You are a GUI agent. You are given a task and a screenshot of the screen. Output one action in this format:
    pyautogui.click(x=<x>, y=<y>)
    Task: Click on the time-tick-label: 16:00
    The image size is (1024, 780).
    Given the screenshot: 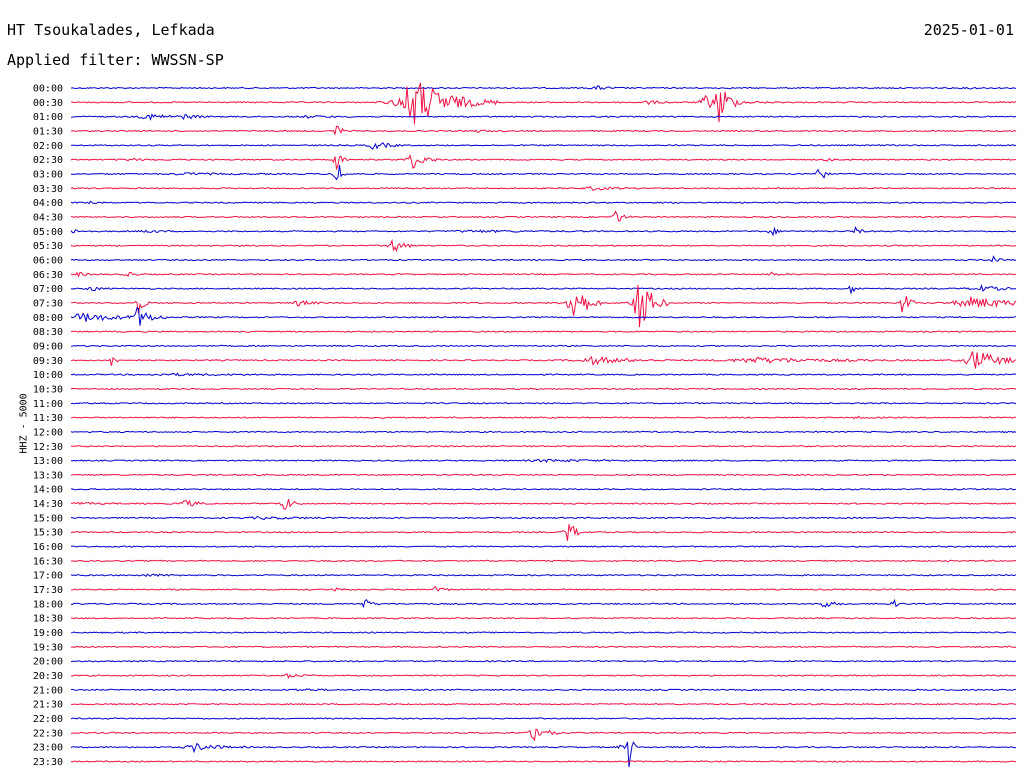 What is the action you would take?
    pyautogui.click(x=48, y=547)
    